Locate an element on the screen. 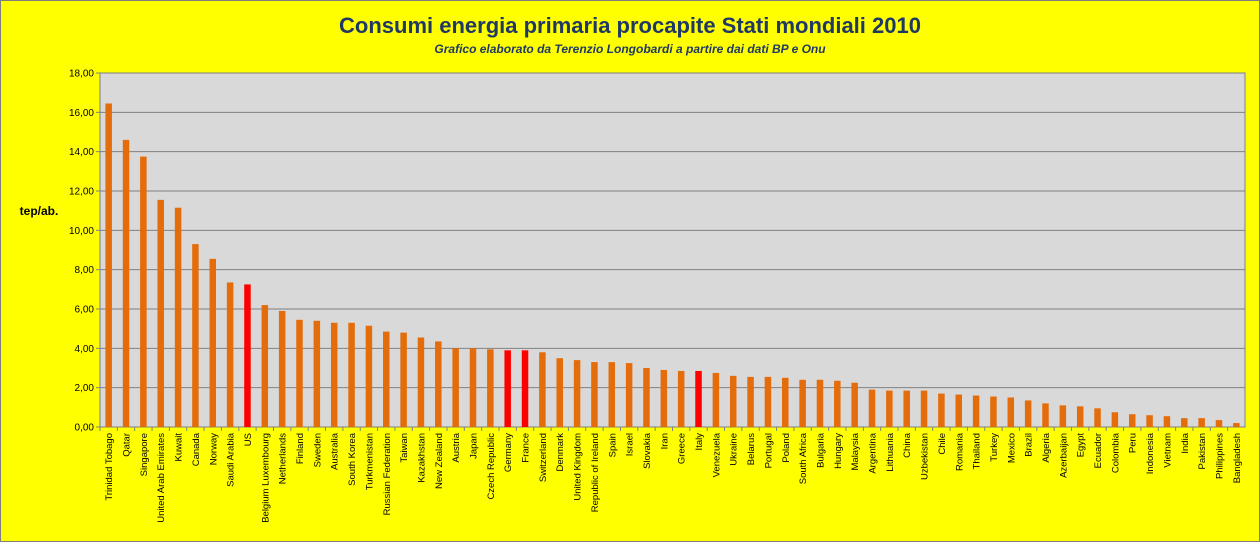  bar-uzbekistan is located at coordinates (924, 408).